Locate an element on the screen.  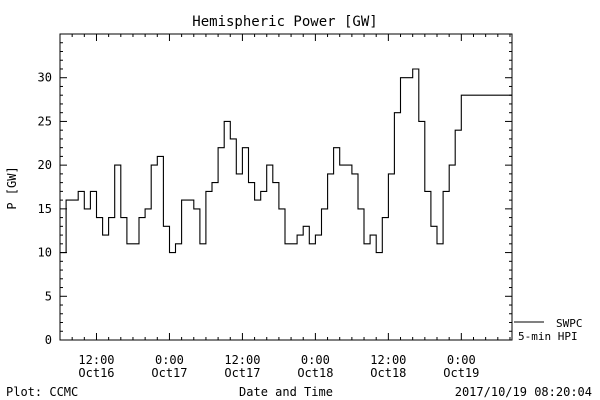
chart-title: Hemispheric Power [GW] is located at coordinates (284, 22).